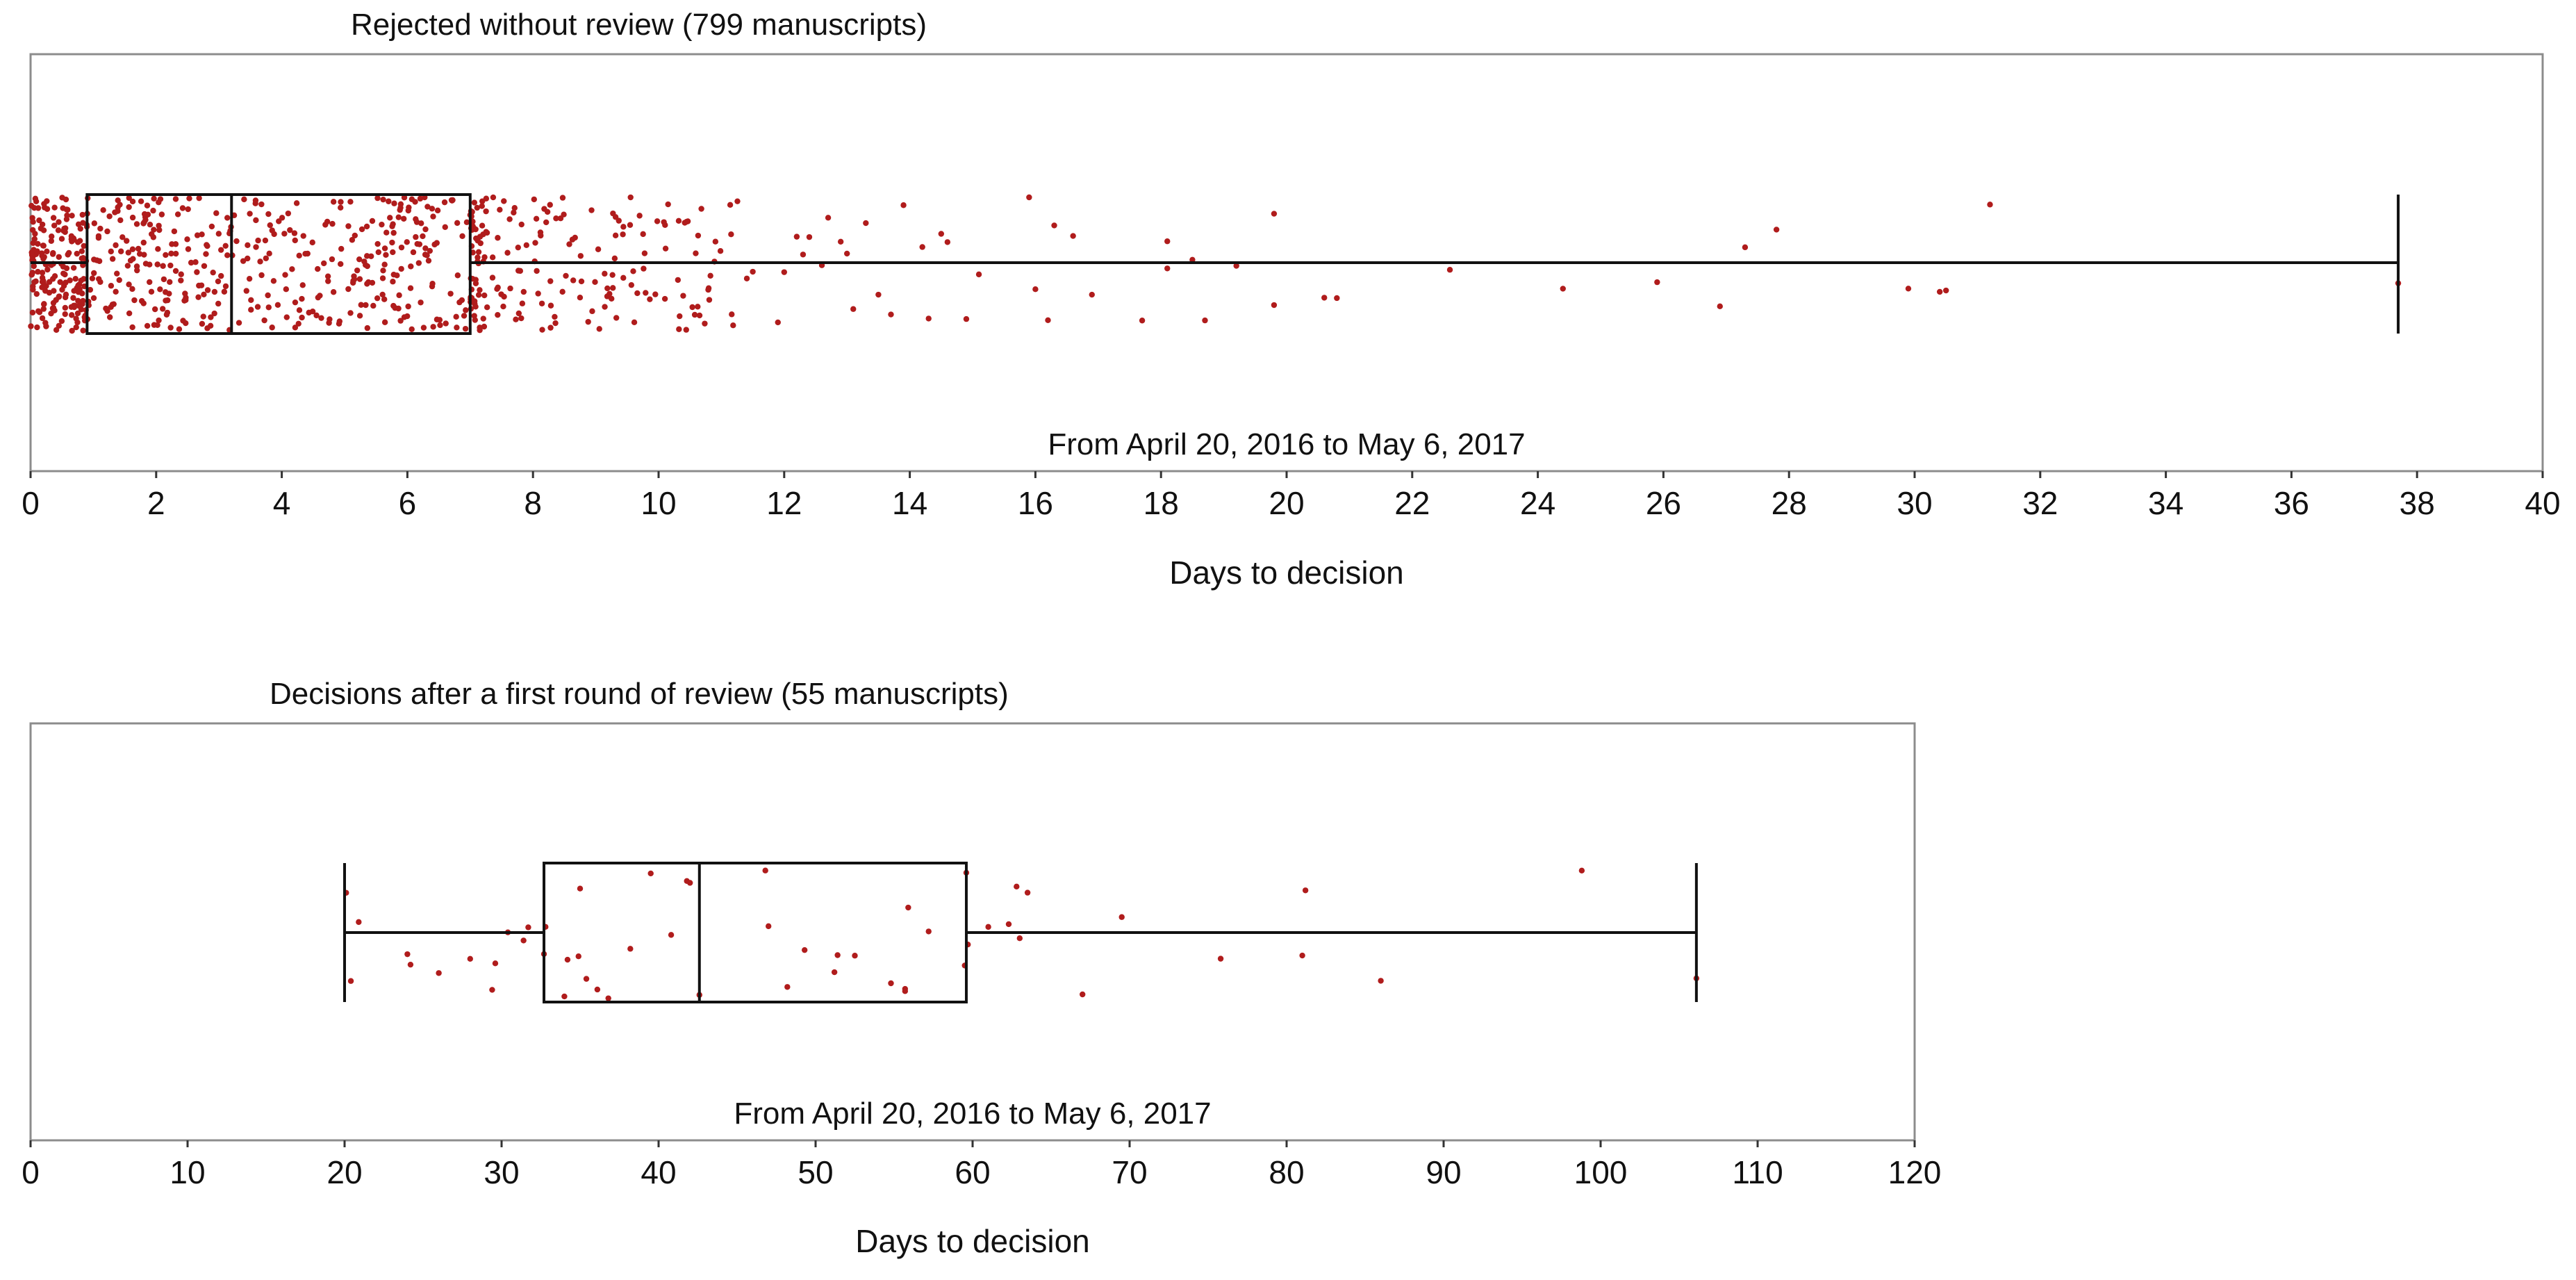 This screenshot has height=1280, width=2576. I want to click on x-tick-label: 26, so click(1664, 503).